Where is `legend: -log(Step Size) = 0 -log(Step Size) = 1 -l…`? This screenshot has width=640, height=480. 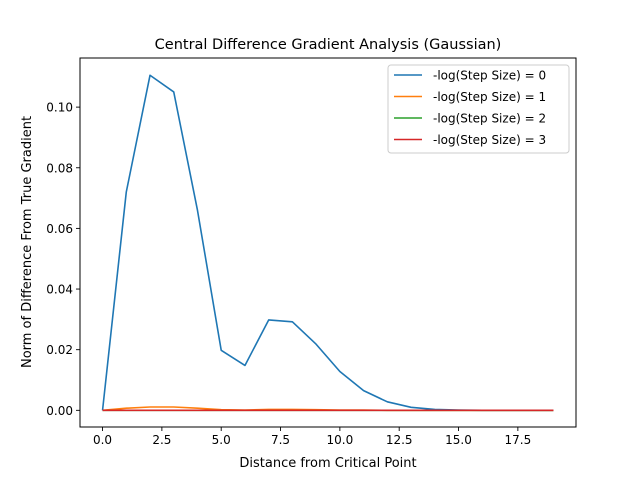 legend: -log(Step Size) = 0 -log(Step Size) = 1 -l… is located at coordinates (478, 109).